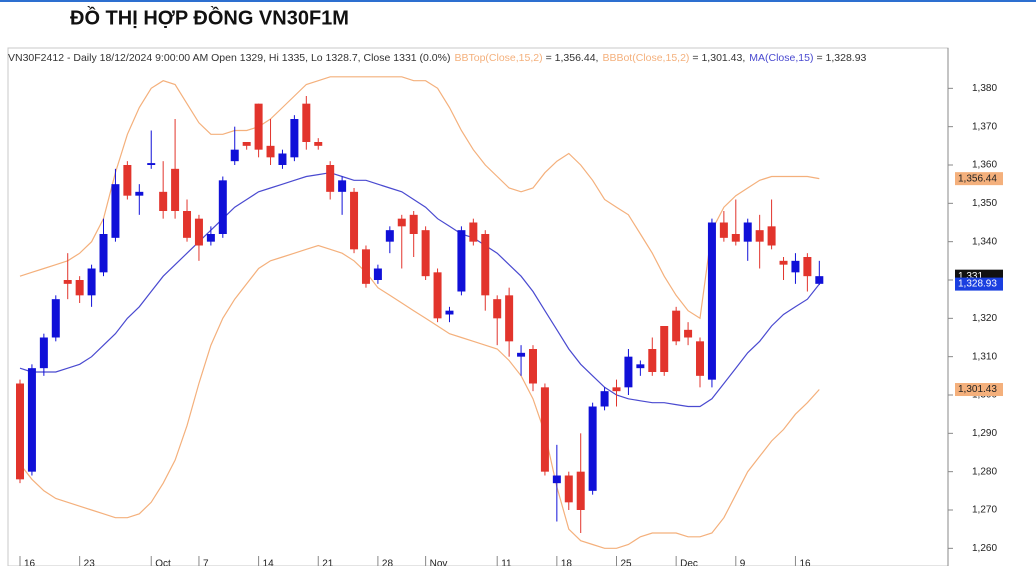 The width and height of the screenshot is (1036, 566). I want to click on legend-name: MA(Close,15), so click(781, 58).